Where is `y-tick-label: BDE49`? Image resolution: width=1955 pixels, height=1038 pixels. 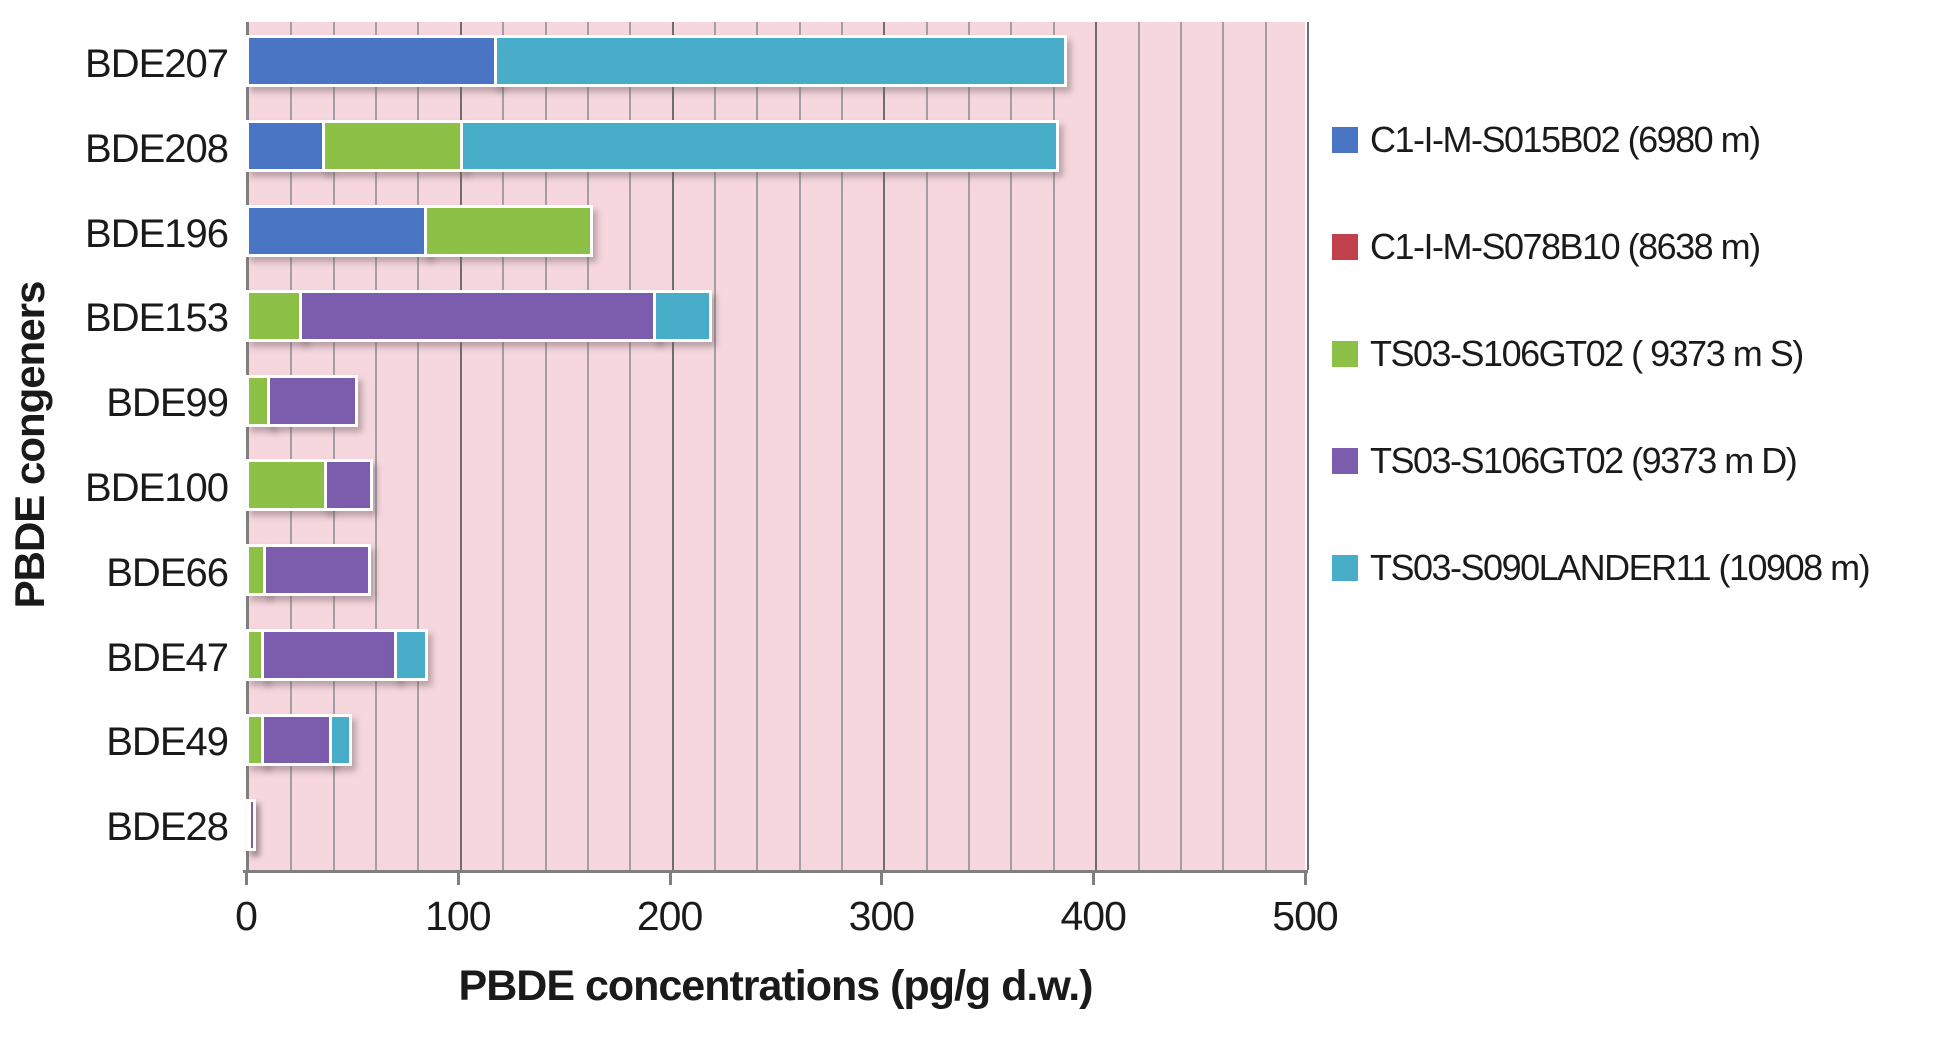 y-tick-label: BDE49 is located at coordinates (167, 742).